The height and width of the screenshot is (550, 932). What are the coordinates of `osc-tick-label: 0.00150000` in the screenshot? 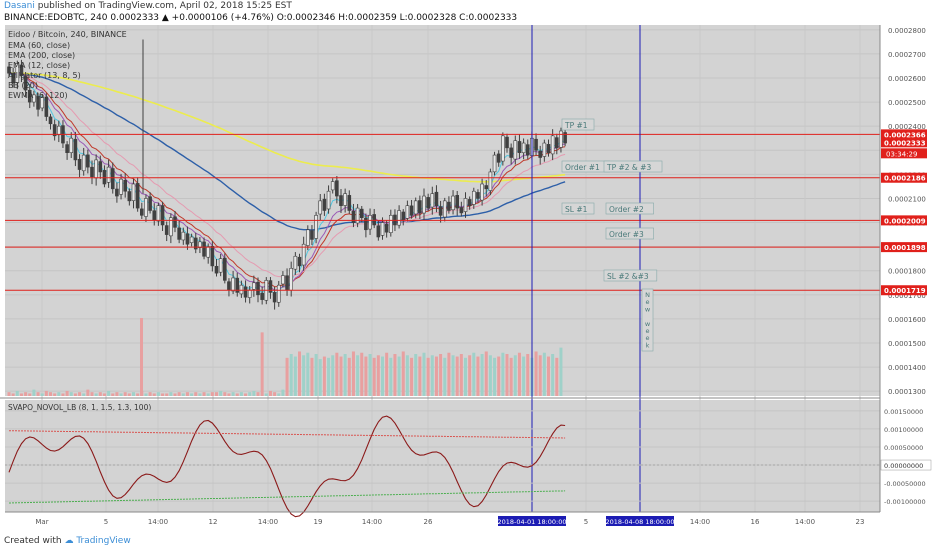 It's located at (903, 412).